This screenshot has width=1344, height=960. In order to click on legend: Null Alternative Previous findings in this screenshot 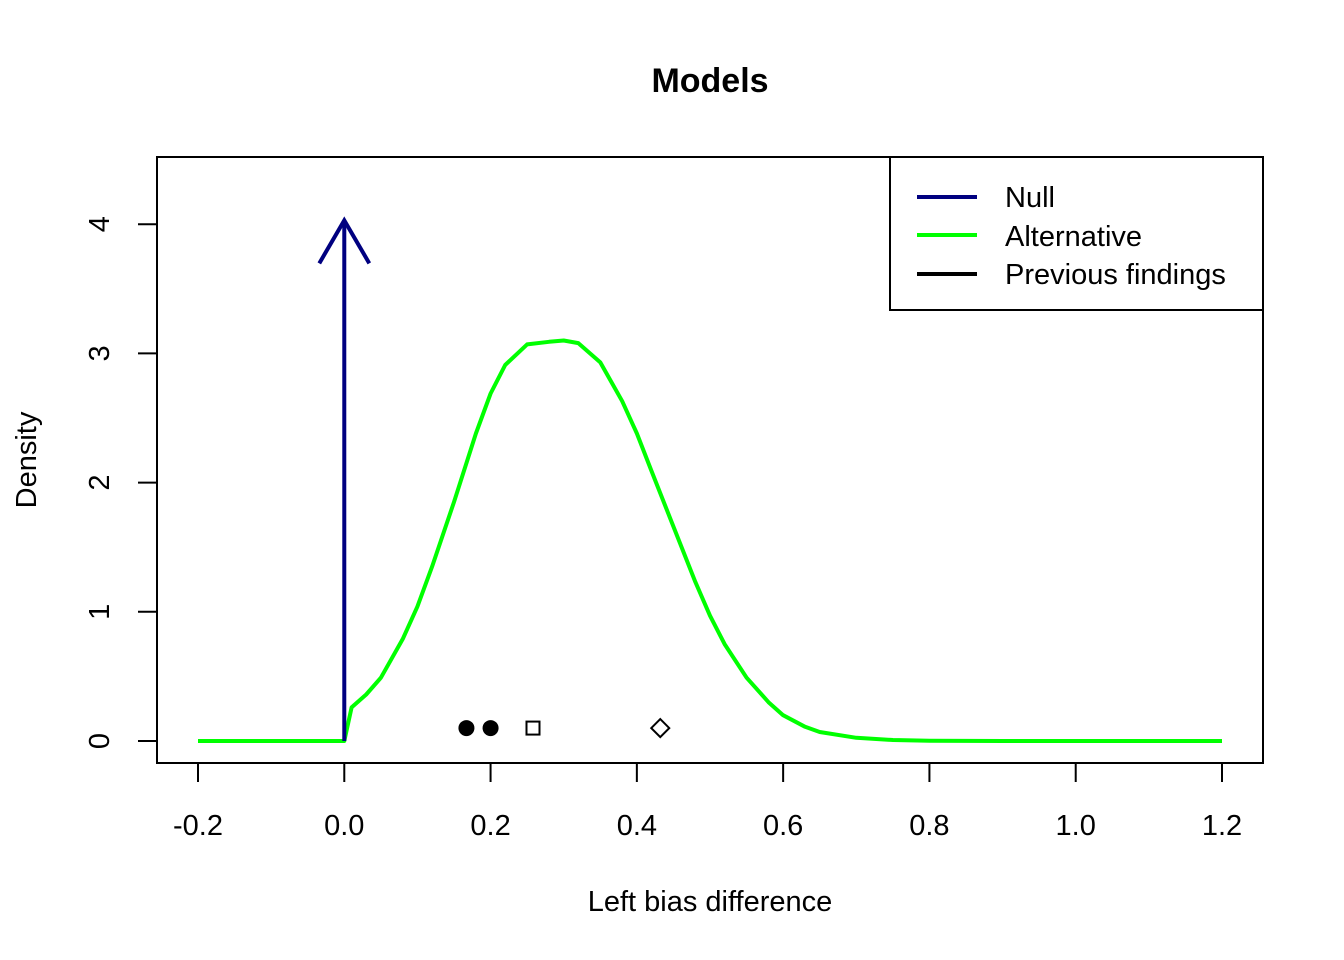, I will do `click(1076, 233)`.